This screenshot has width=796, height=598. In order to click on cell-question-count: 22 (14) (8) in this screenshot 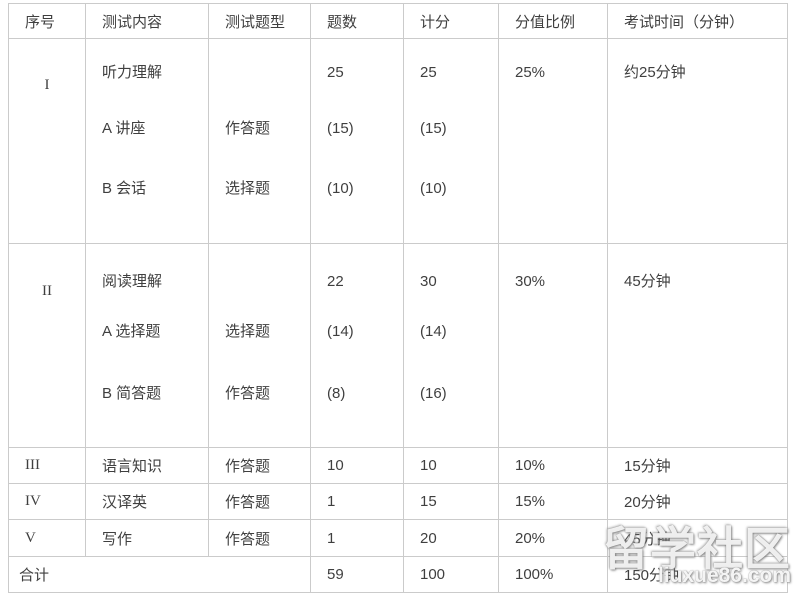, I will do `click(357, 345)`.